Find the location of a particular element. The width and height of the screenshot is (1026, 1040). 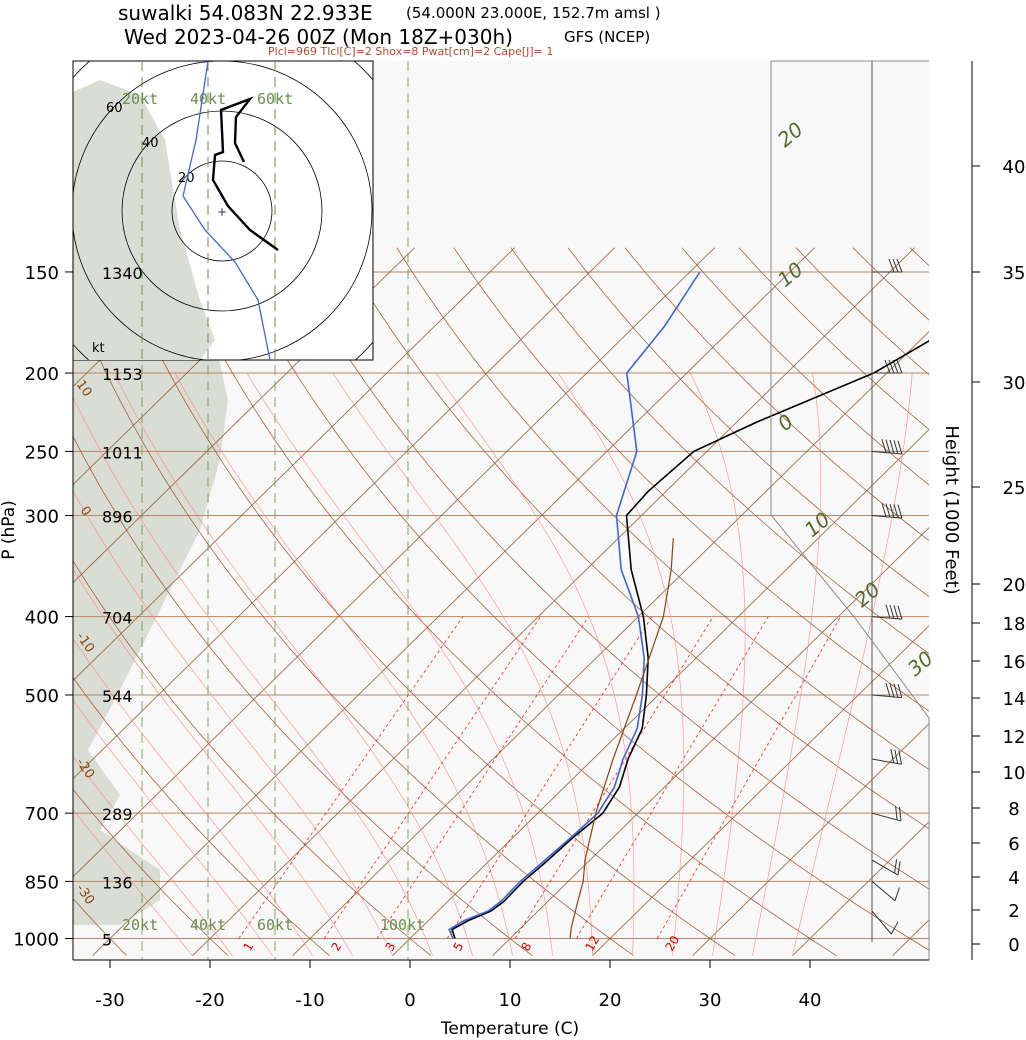

height-tick-label: 35 is located at coordinates (1014, 273).